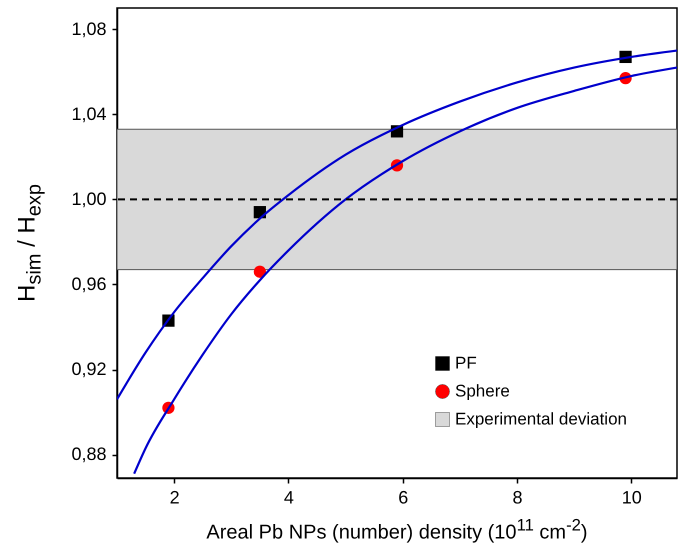 Image resolution: width=685 pixels, height=552 pixels. Describe the element at coordinates (88, 284) in the screenshot. I see `y-tick-label: 0,96` at that location.